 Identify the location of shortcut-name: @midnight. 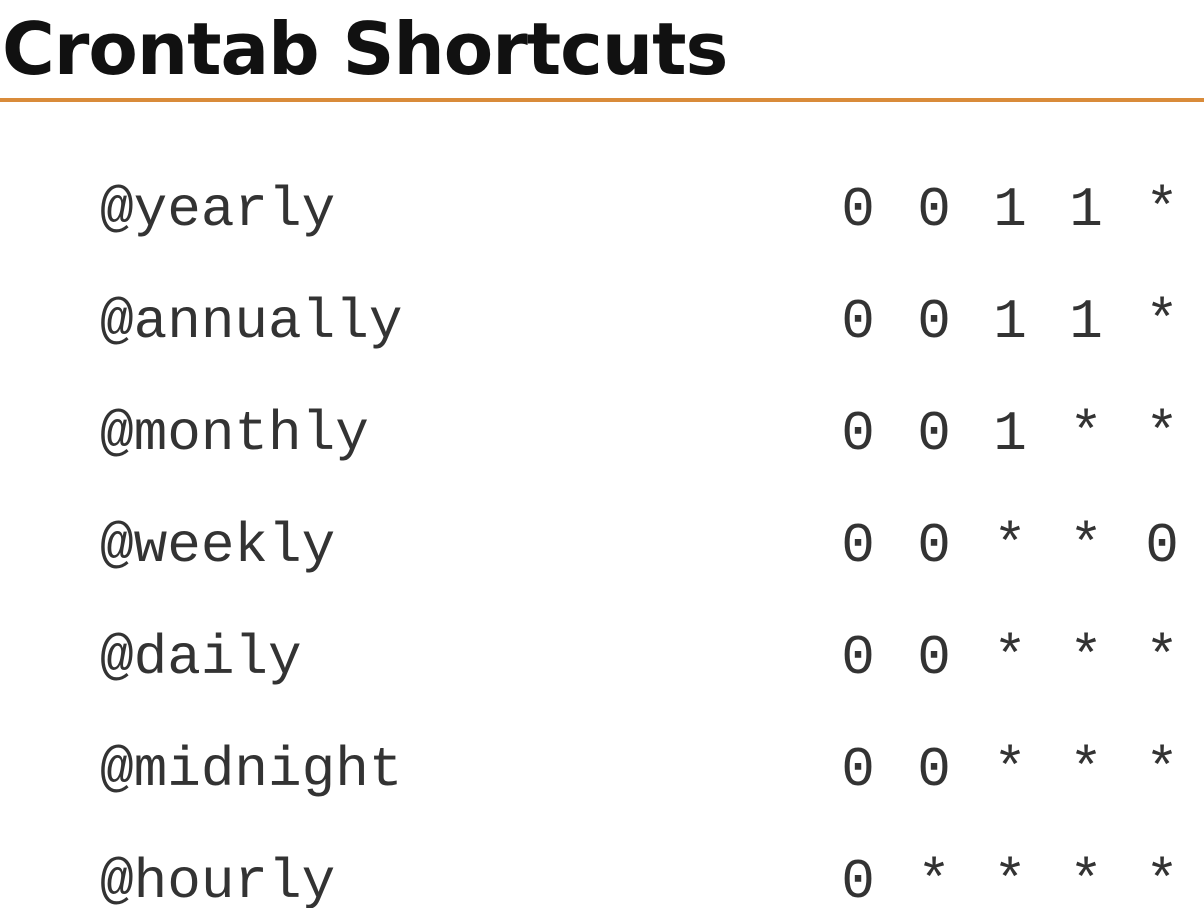
(251, 770).